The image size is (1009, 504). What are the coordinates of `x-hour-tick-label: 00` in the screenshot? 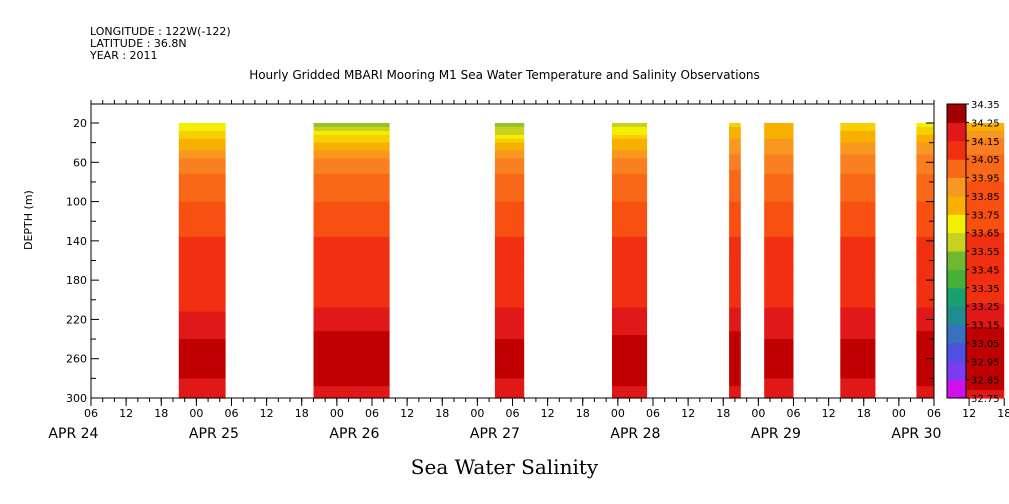 It's located at (337, 413).